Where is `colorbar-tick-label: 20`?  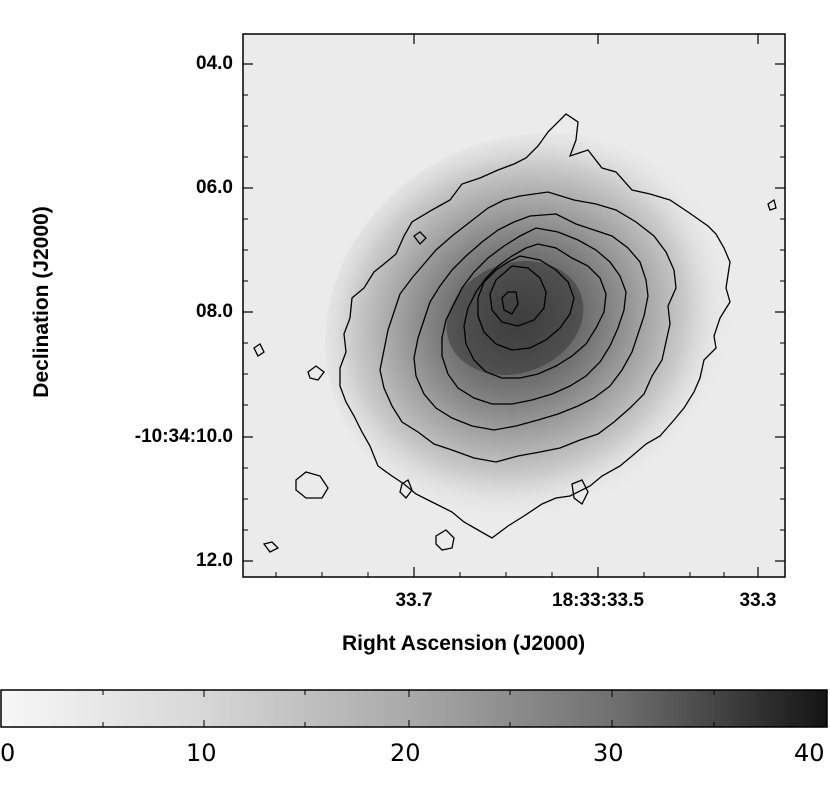
colorbar-tick-label: 20 is located at coordinates (405, 753).